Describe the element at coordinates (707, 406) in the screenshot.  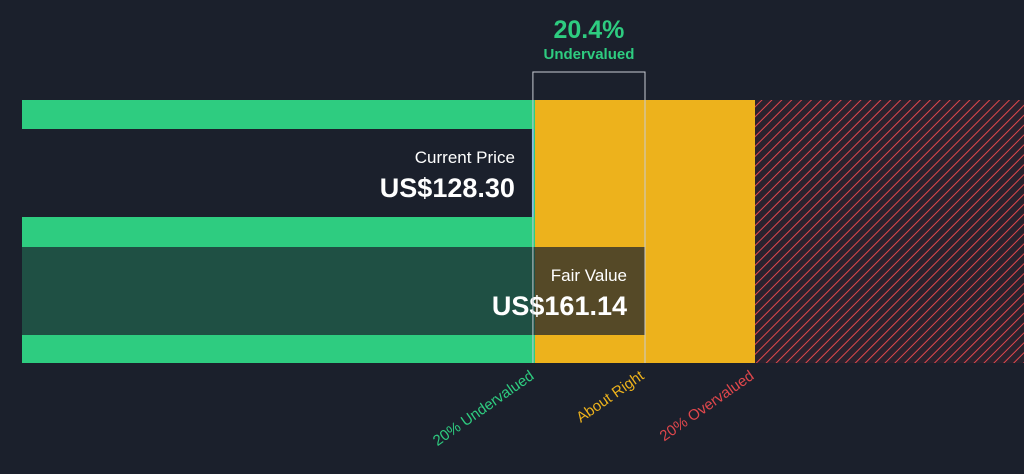
I see `zone-label: 20% Overvalued` at that location.